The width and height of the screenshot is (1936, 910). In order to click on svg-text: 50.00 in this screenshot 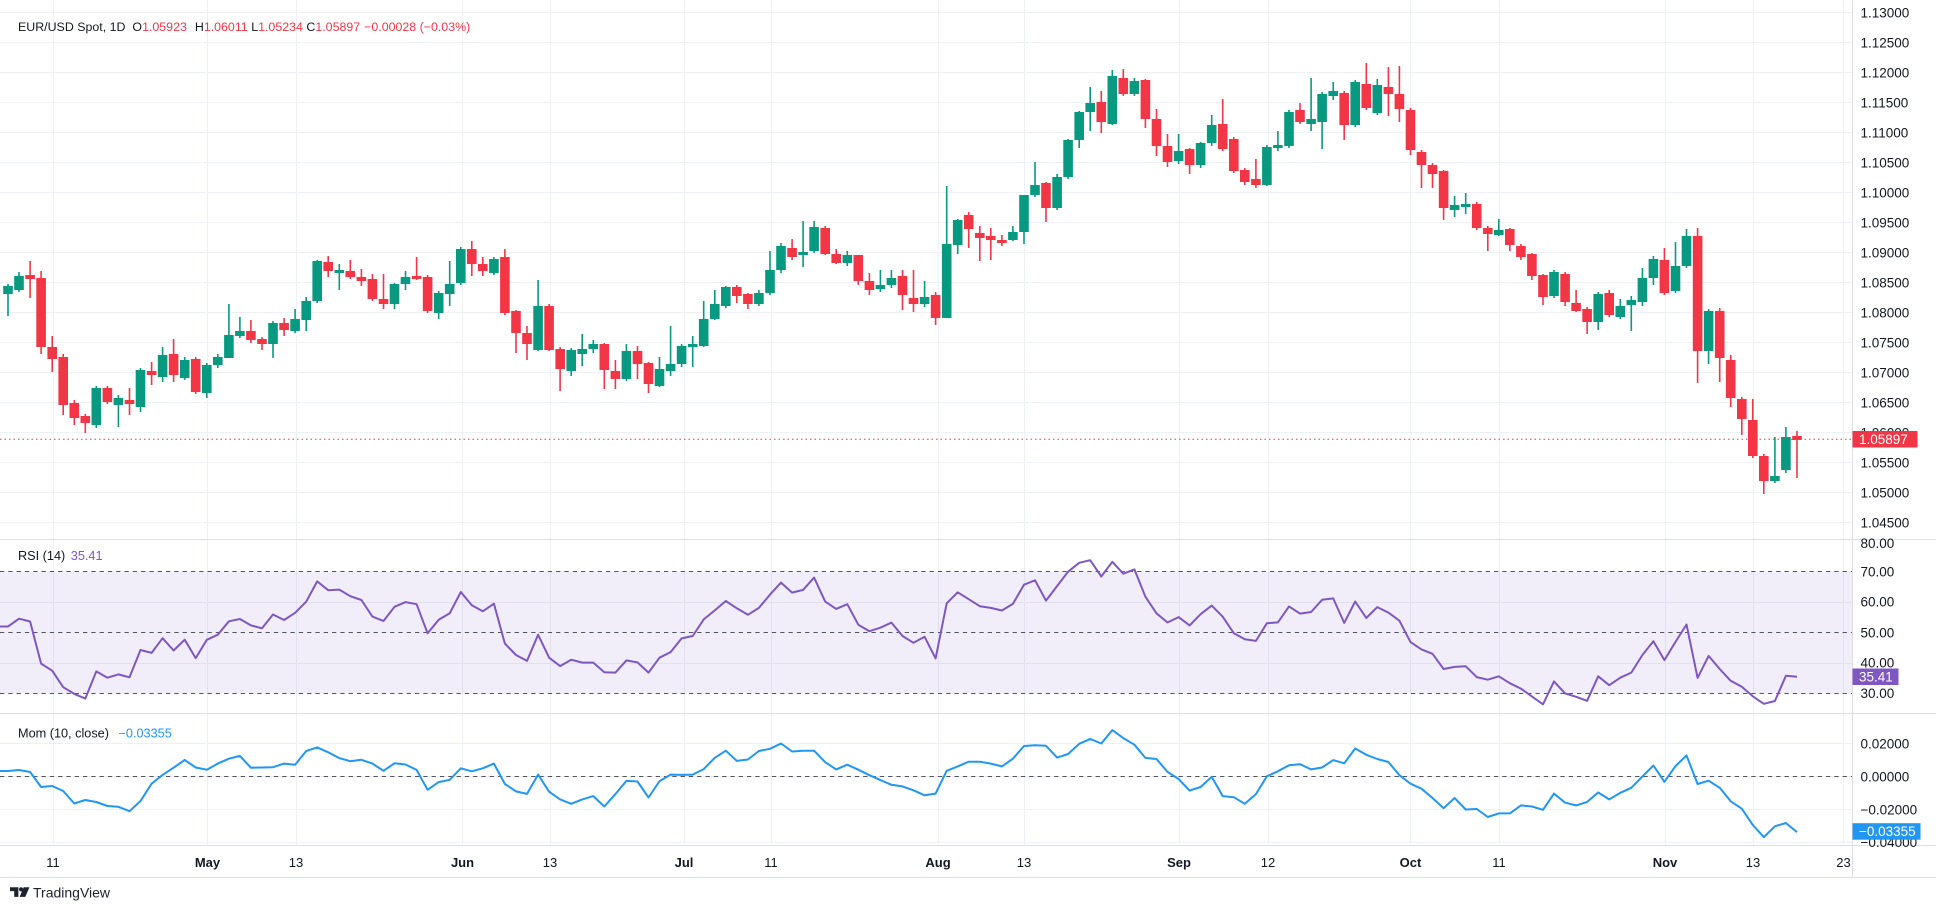, I will do `click(1878, 633)`.